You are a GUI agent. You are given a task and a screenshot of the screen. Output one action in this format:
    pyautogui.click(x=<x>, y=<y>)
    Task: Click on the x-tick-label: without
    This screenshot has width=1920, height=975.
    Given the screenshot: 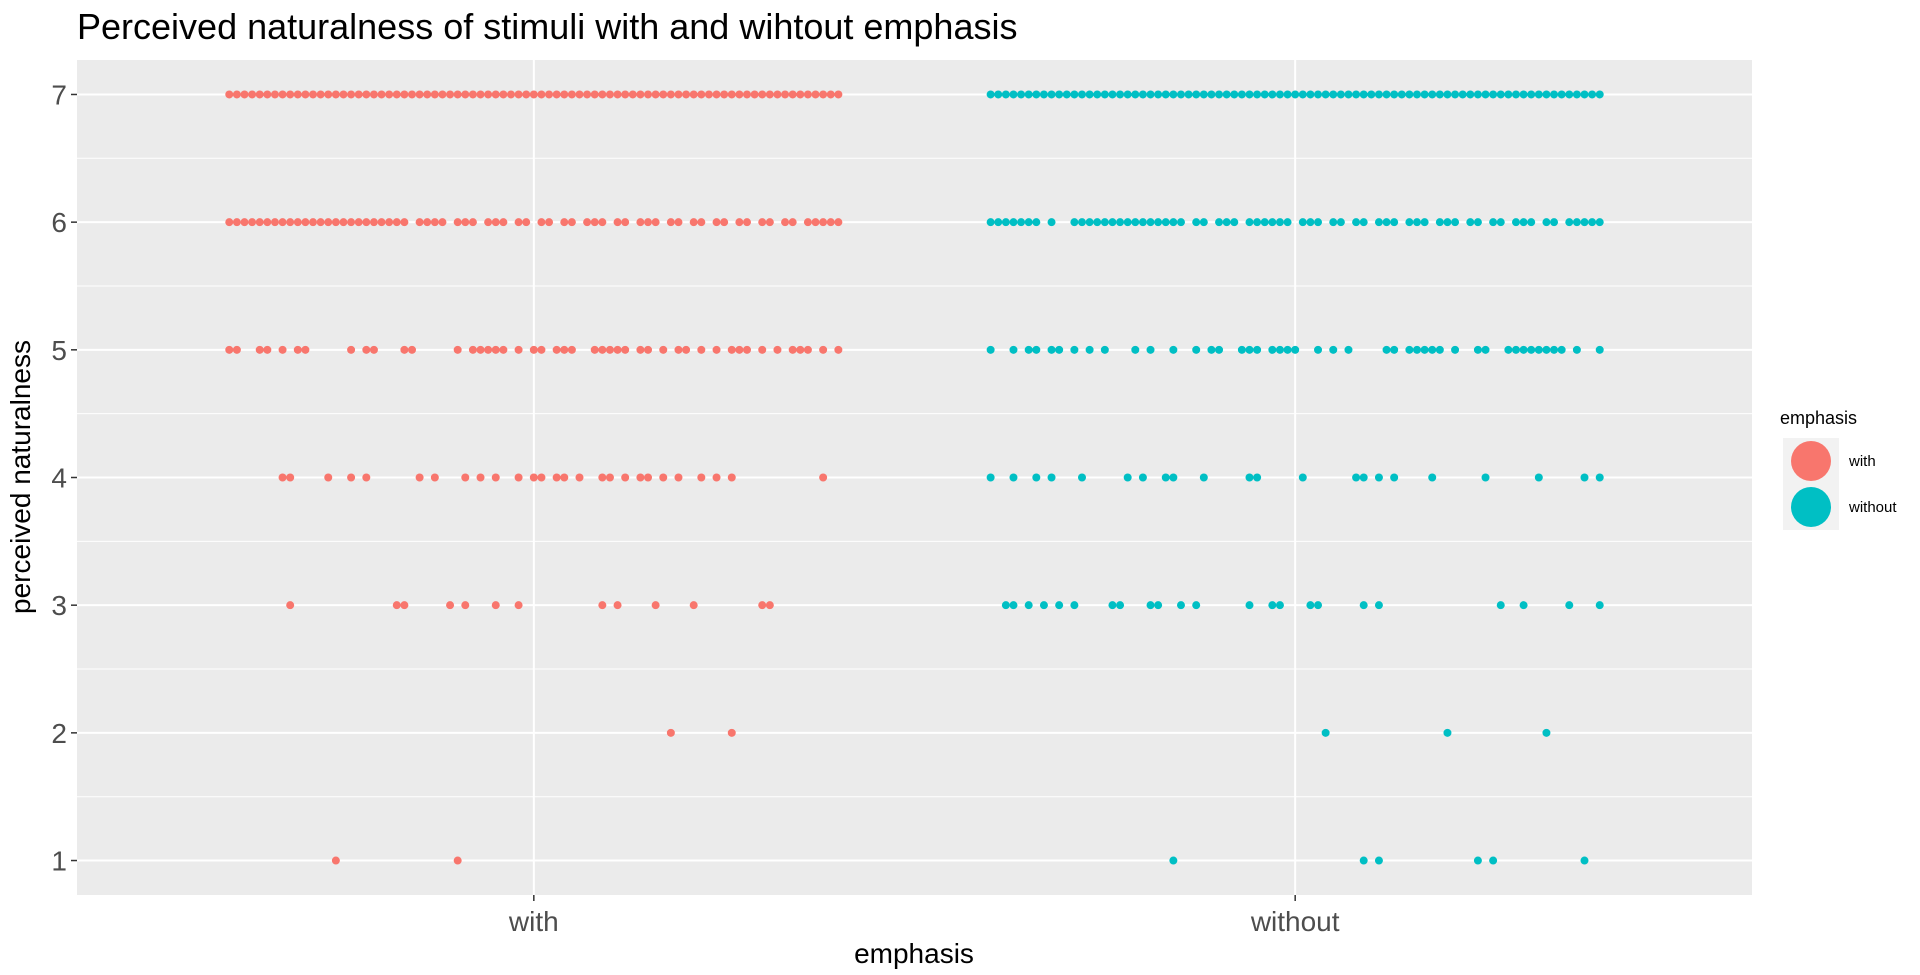 What is the action you would take?
    pyautogui.click(x=1295, y=921)
    